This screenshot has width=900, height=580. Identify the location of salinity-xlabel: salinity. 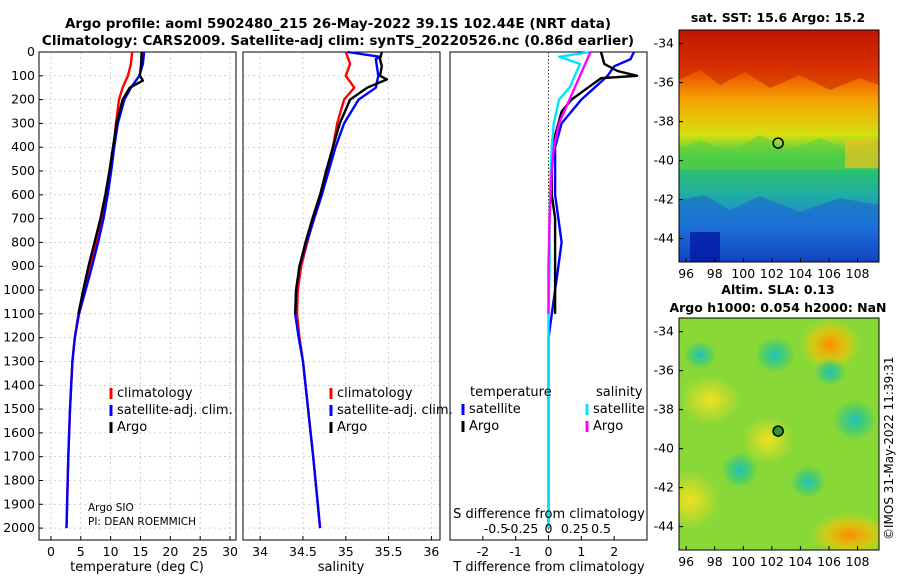
(341, 567).